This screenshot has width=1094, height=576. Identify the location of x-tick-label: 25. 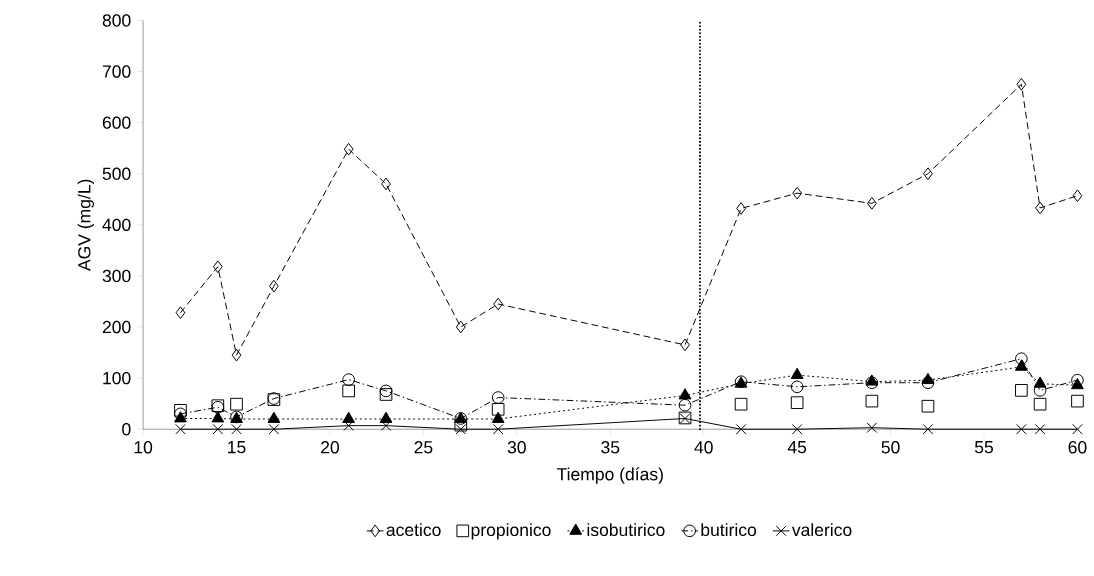
(423, 447).